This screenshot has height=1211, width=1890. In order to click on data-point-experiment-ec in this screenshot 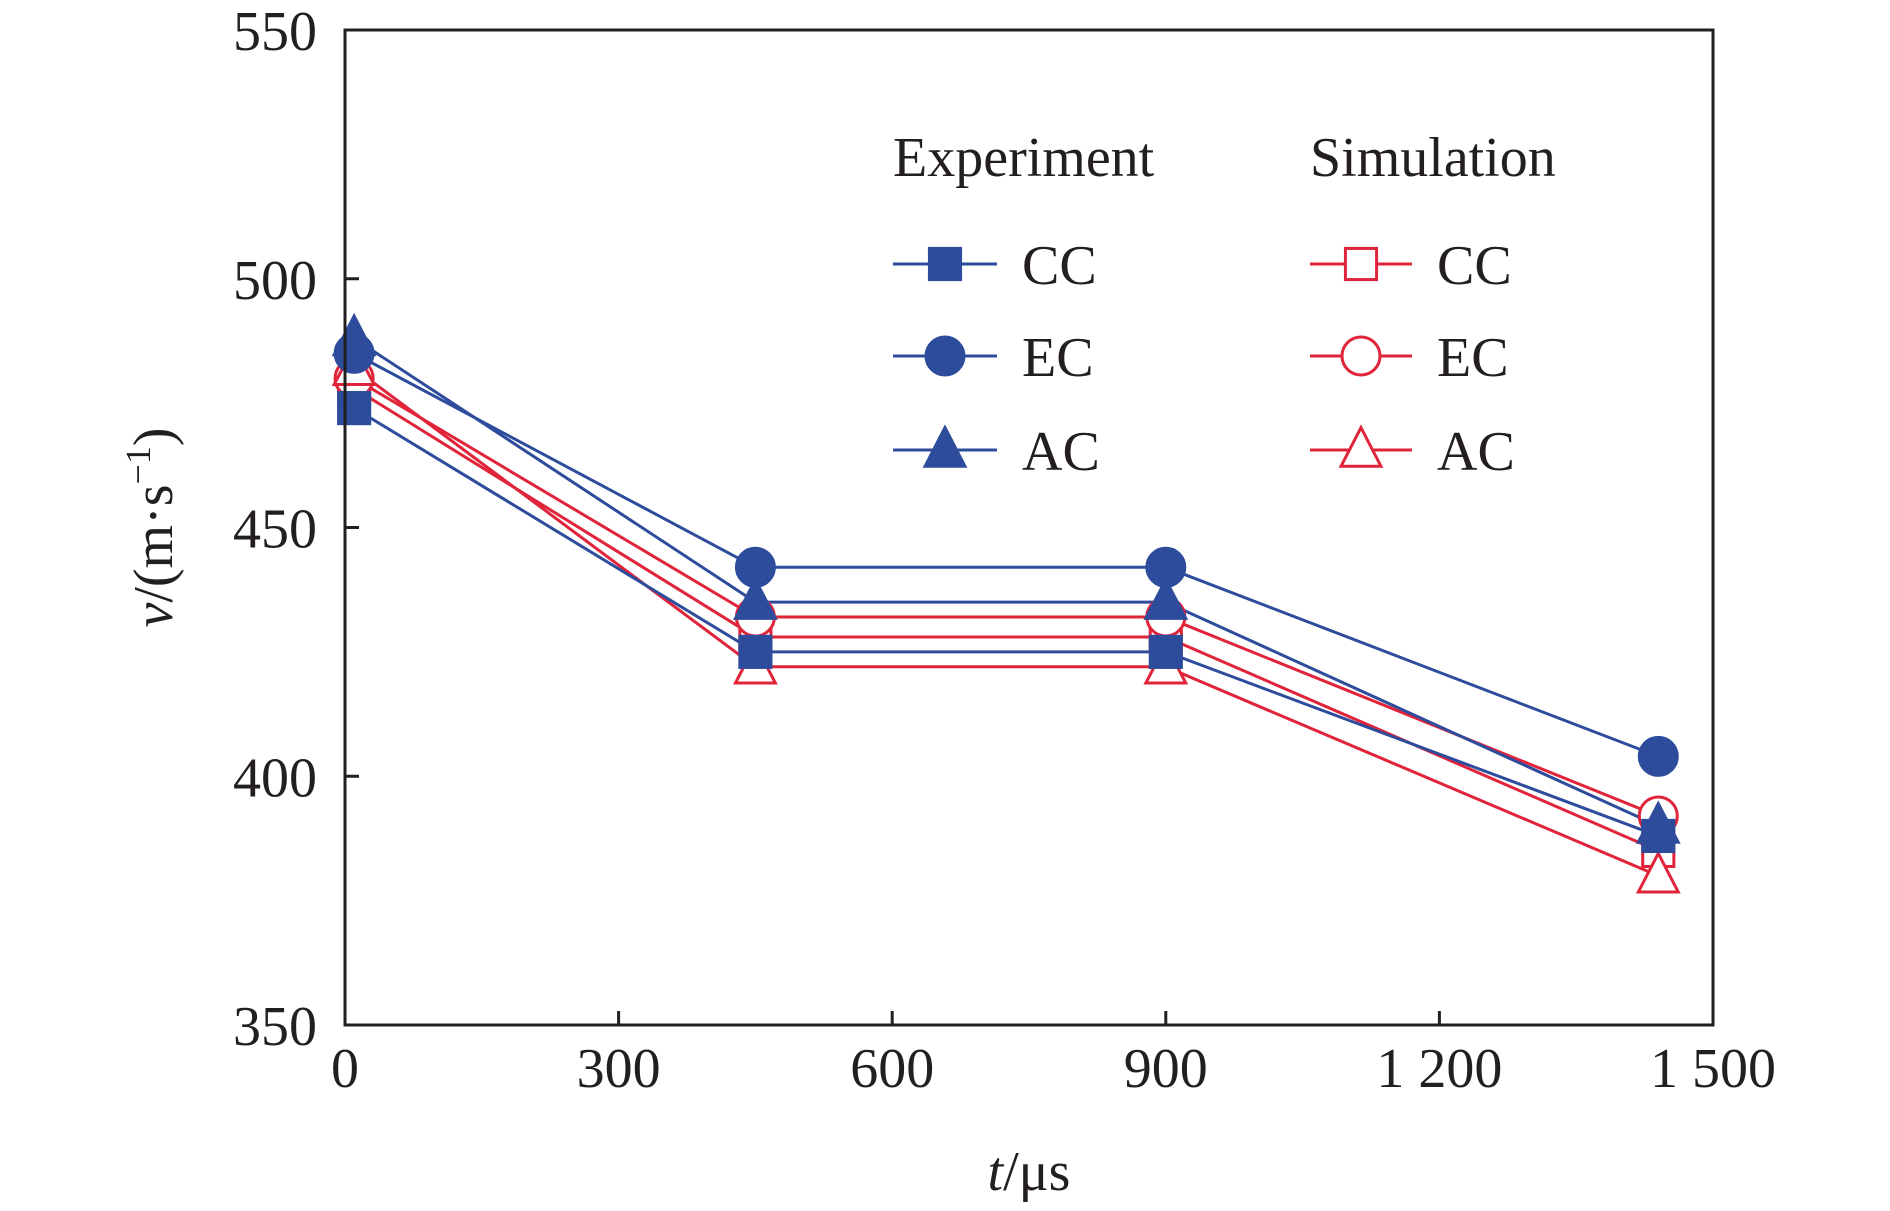, I will do `click(1658, 756)`.